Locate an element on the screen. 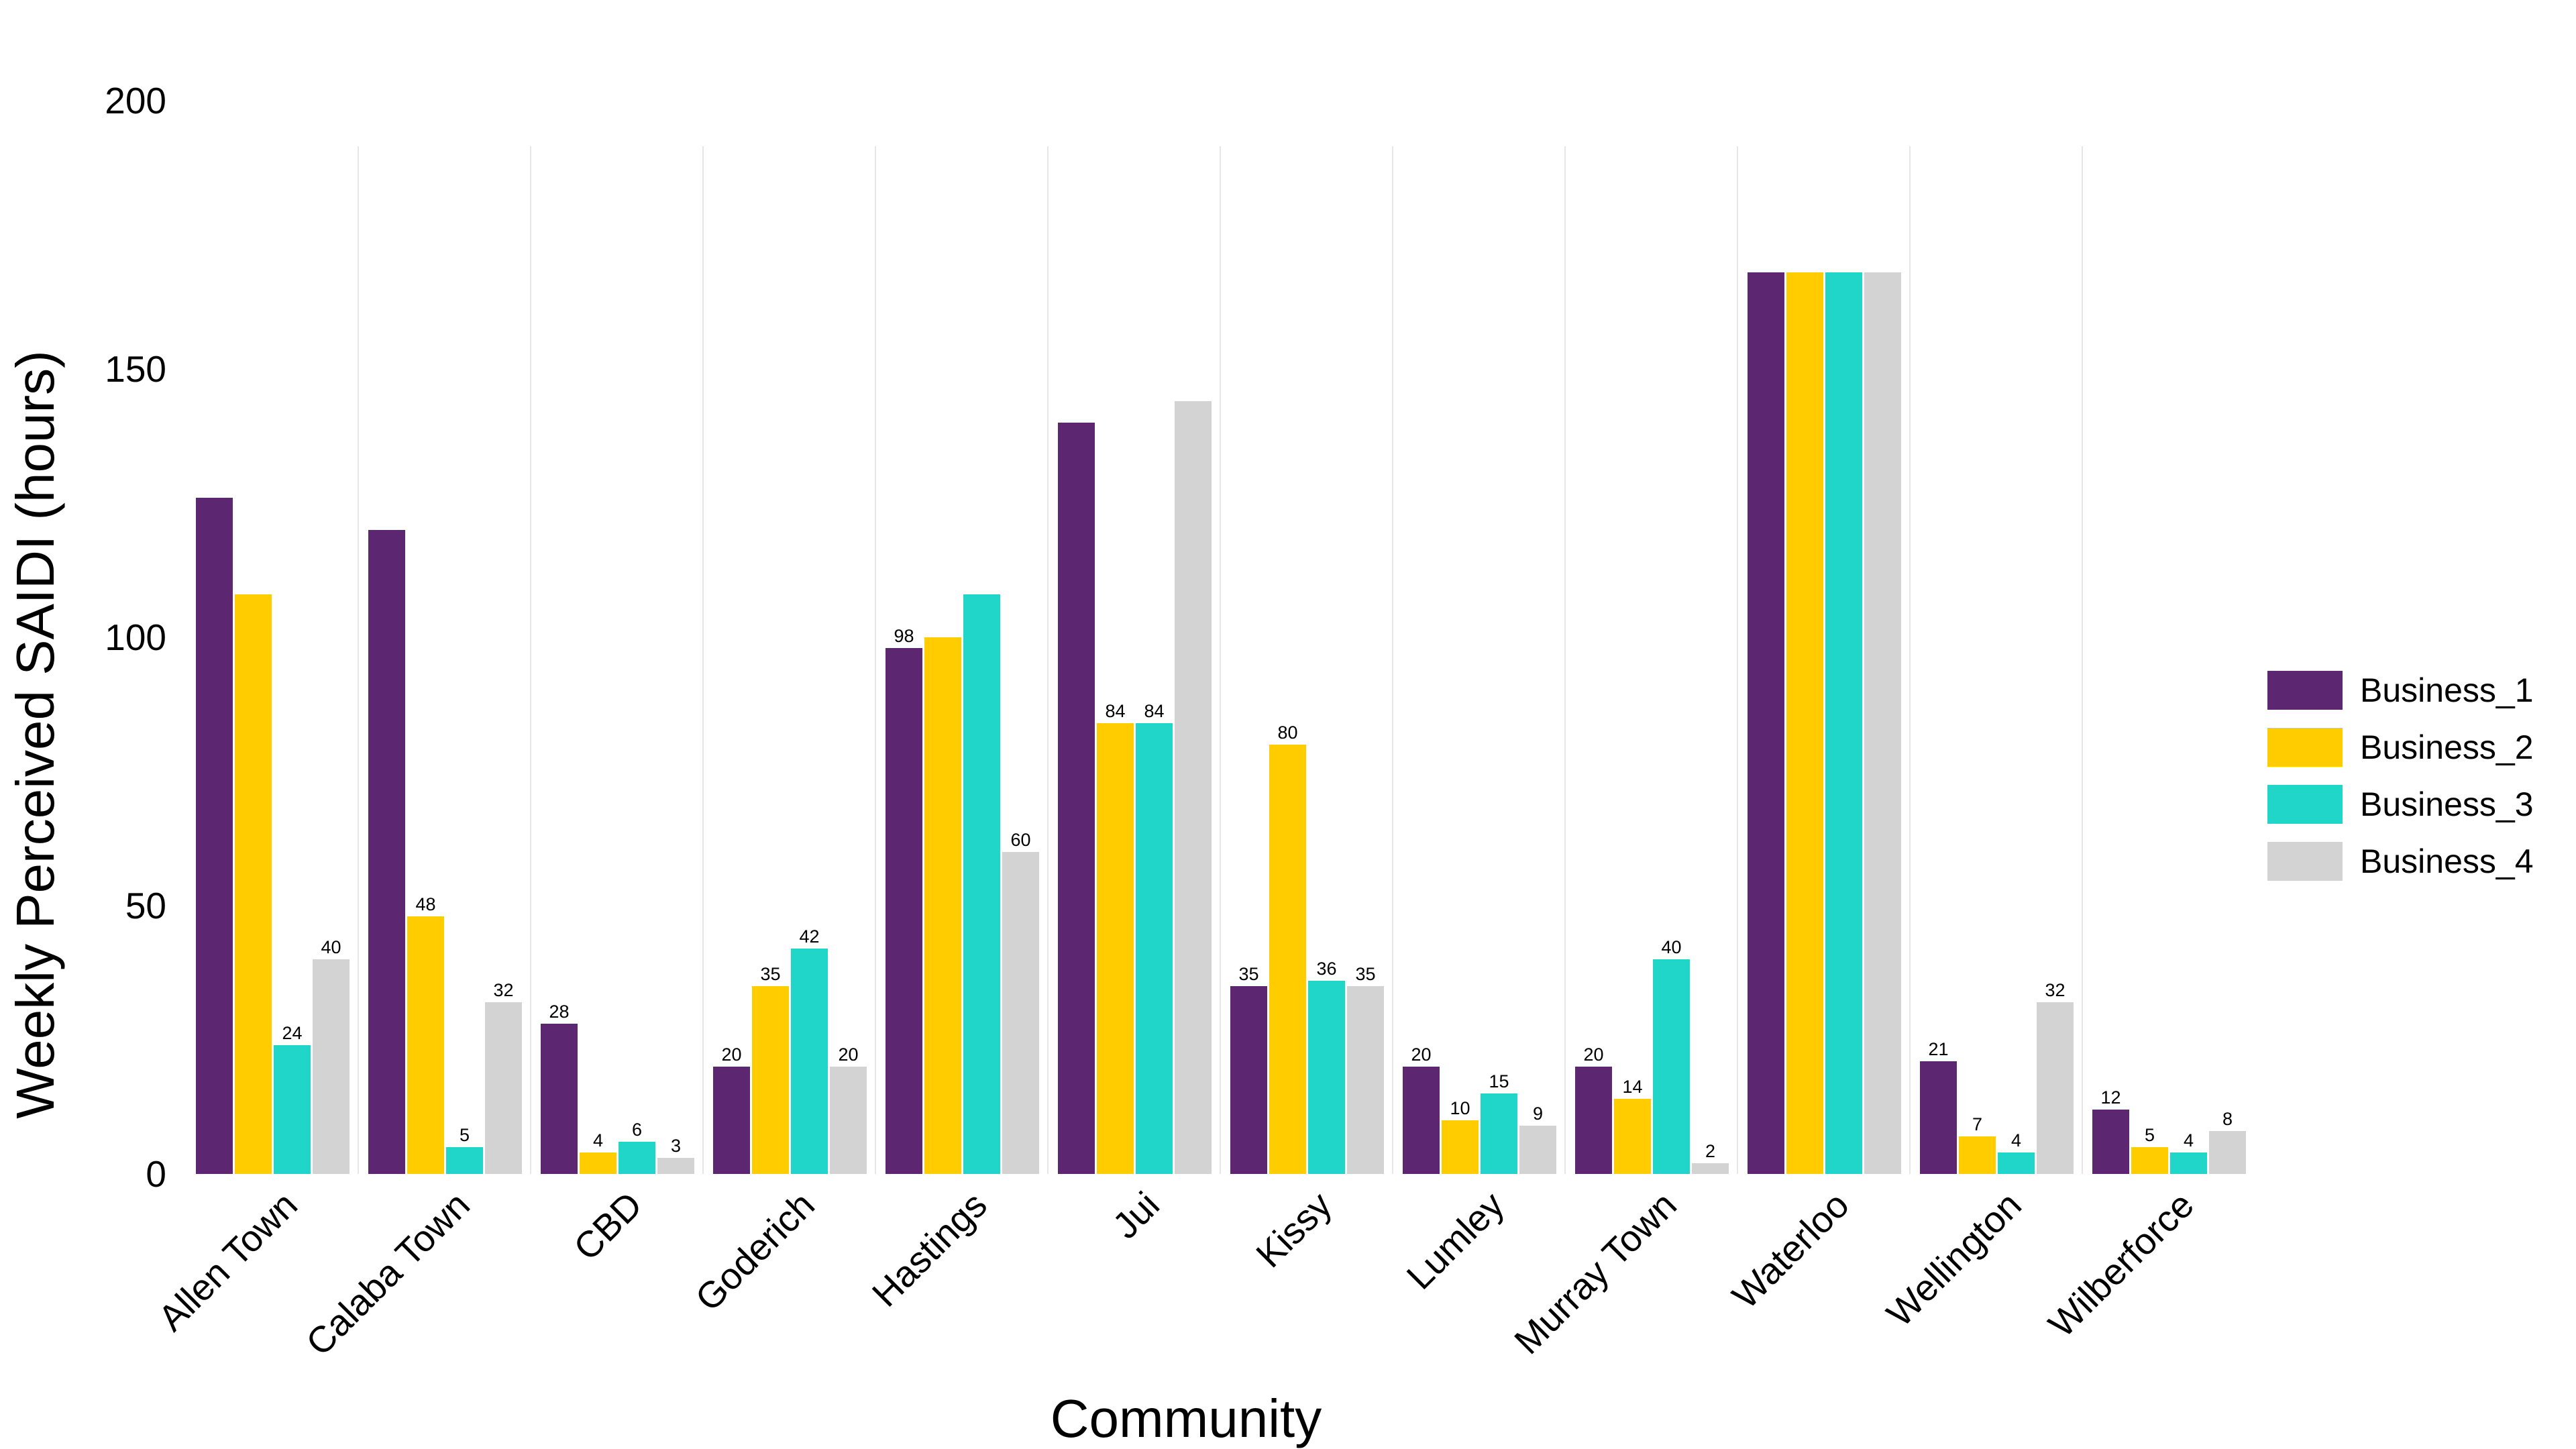 The image size is (2576, 1449). x-tick-label: Goderich is located at coordinates (754, 1252).